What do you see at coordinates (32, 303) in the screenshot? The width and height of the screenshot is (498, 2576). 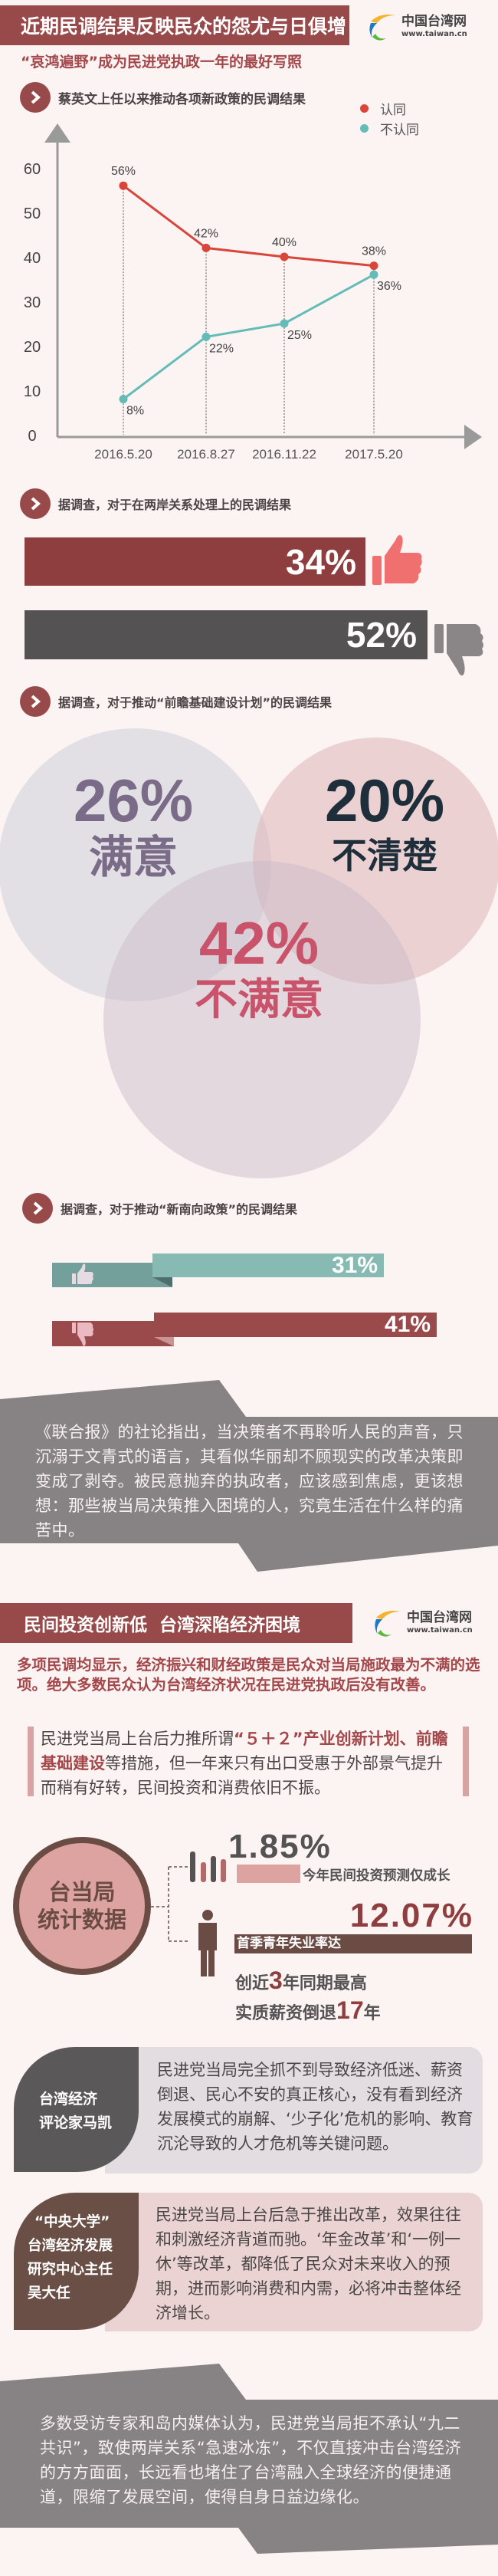 I see `y-tick-label: 30` at bounding box center [32, 303].